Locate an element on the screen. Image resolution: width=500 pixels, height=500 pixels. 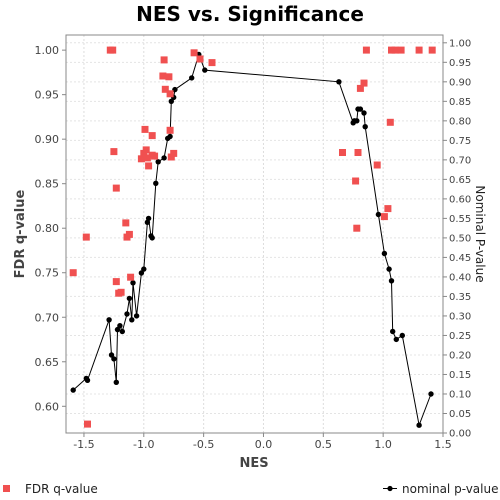
x-axis: -1.5 -1.0 -0.5 0.0 0.5 1.0 1.5 is located at coordinates (262, 442).